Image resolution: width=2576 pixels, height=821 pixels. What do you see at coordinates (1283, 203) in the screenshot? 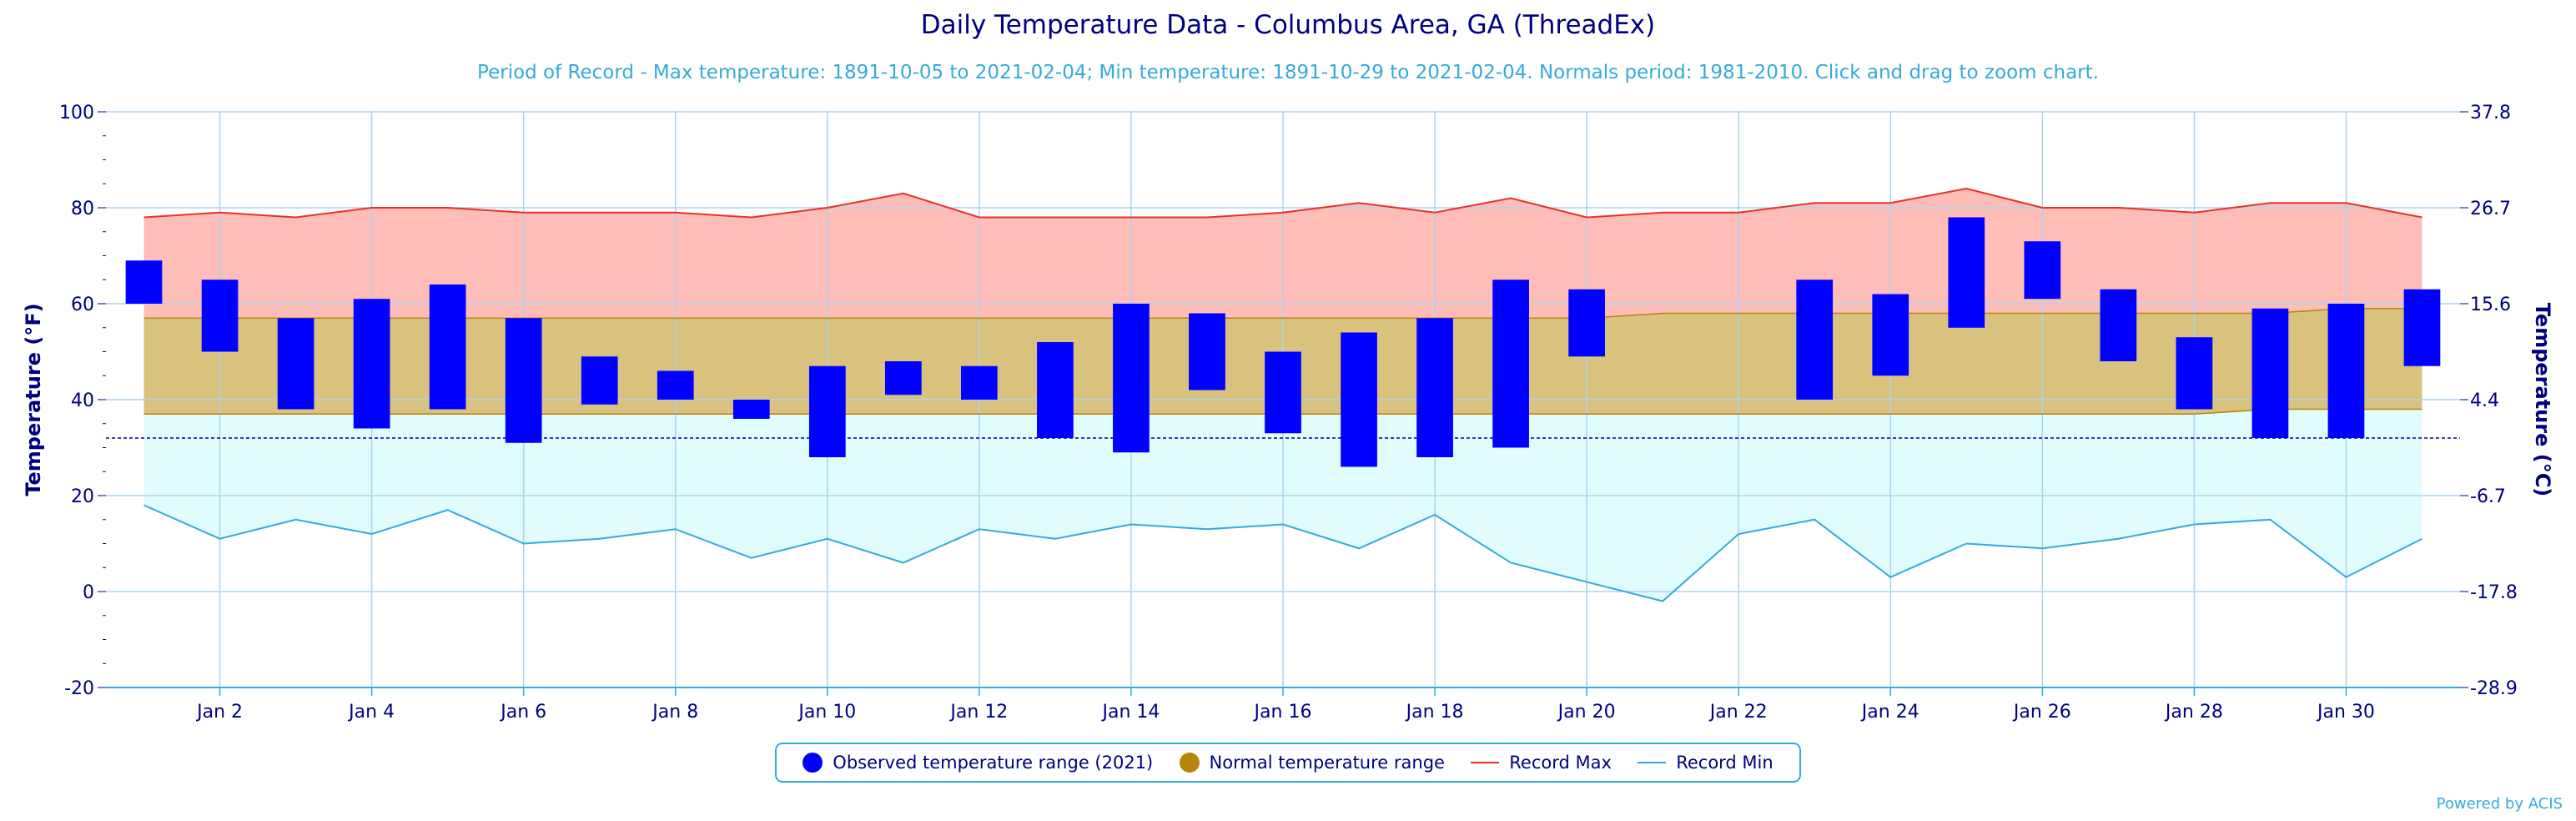
I see `record-max-line` at bounding box center [1283, 203].